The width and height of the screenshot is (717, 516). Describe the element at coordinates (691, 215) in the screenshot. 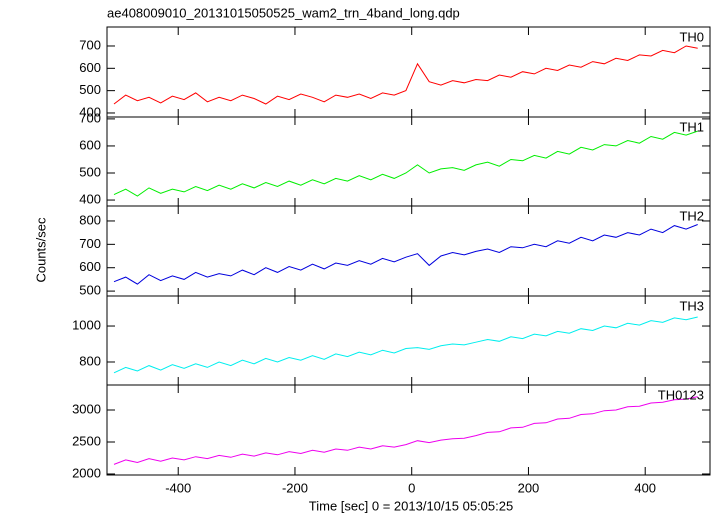

I see `series-label: TH2` at that location.